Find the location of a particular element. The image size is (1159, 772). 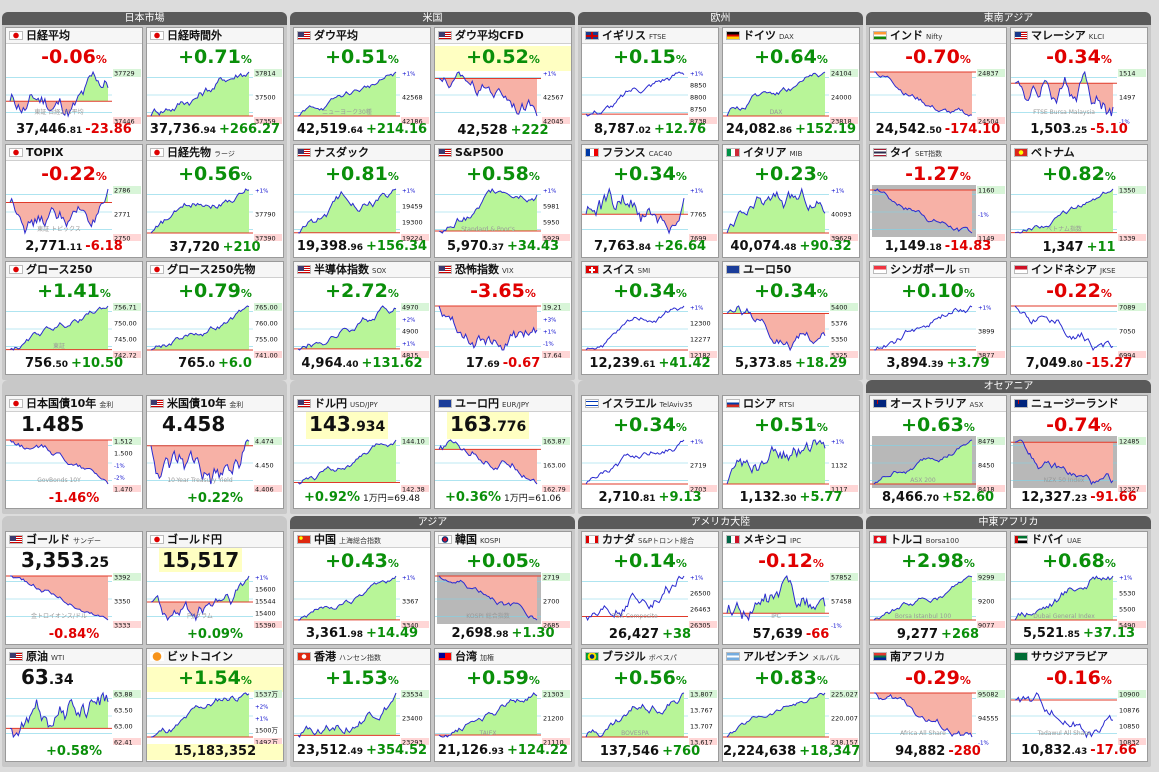

intraday-chart: Dubai General Index +1% 5530 5500 5490 is located at coordinates (1078, 601).